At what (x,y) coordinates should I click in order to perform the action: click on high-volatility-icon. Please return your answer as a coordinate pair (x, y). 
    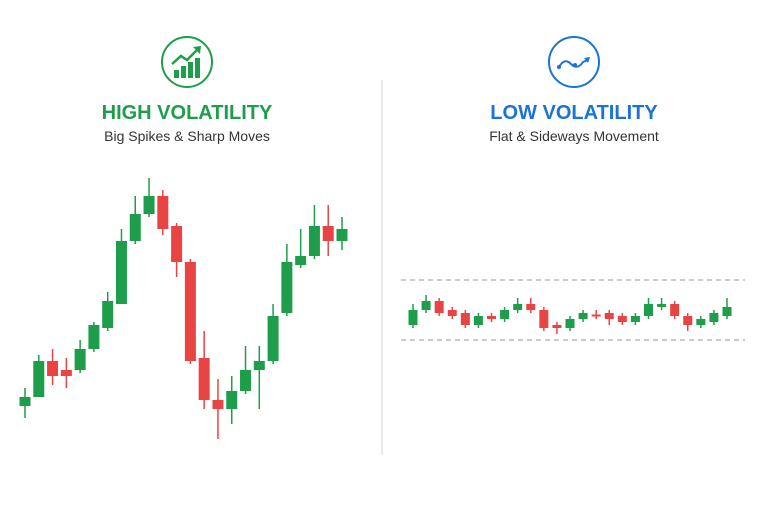
    Looking at the image, I should click on (187, 62).